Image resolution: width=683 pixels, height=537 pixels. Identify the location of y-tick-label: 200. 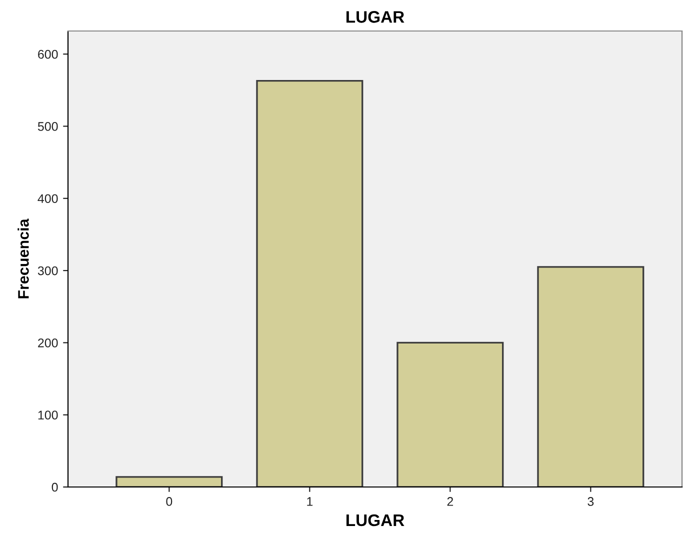
(48, 343).